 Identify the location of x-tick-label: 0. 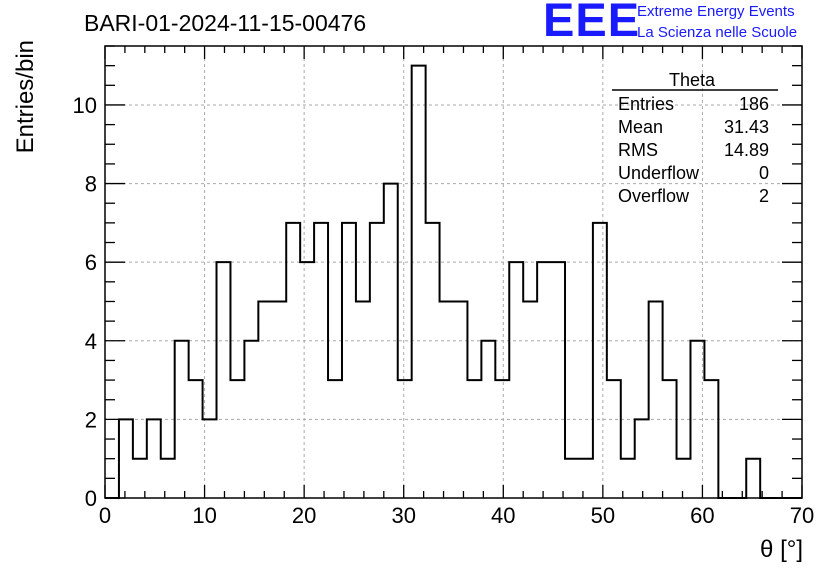
(105, 515).